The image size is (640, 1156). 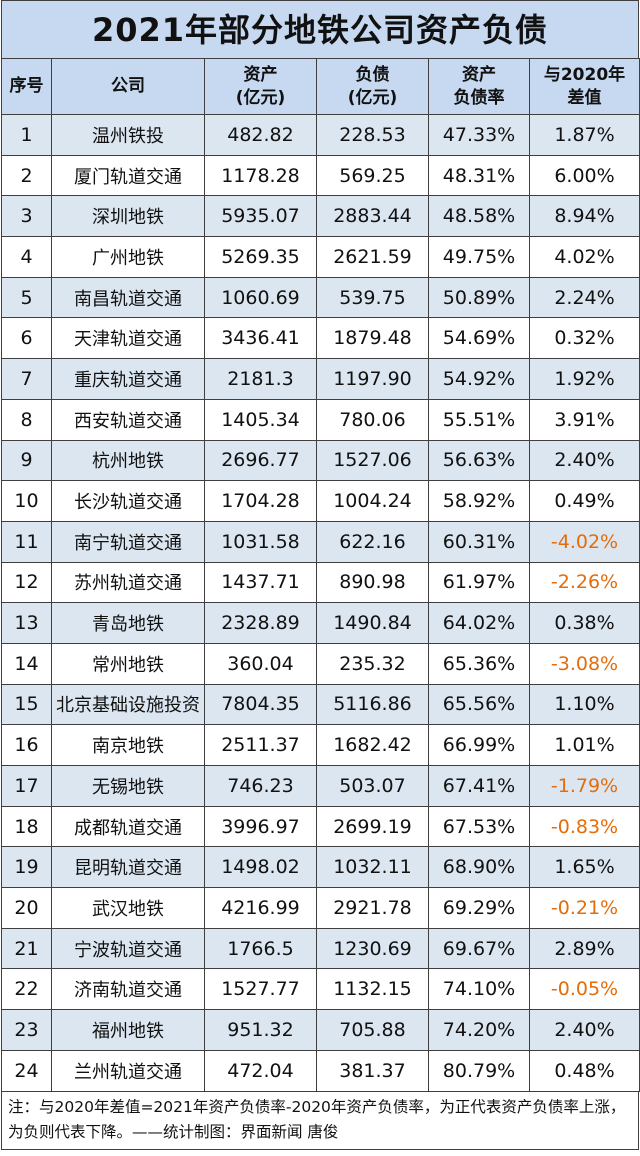 I want to click on cell-diff: 2.89%, so click(x=584, y=948).